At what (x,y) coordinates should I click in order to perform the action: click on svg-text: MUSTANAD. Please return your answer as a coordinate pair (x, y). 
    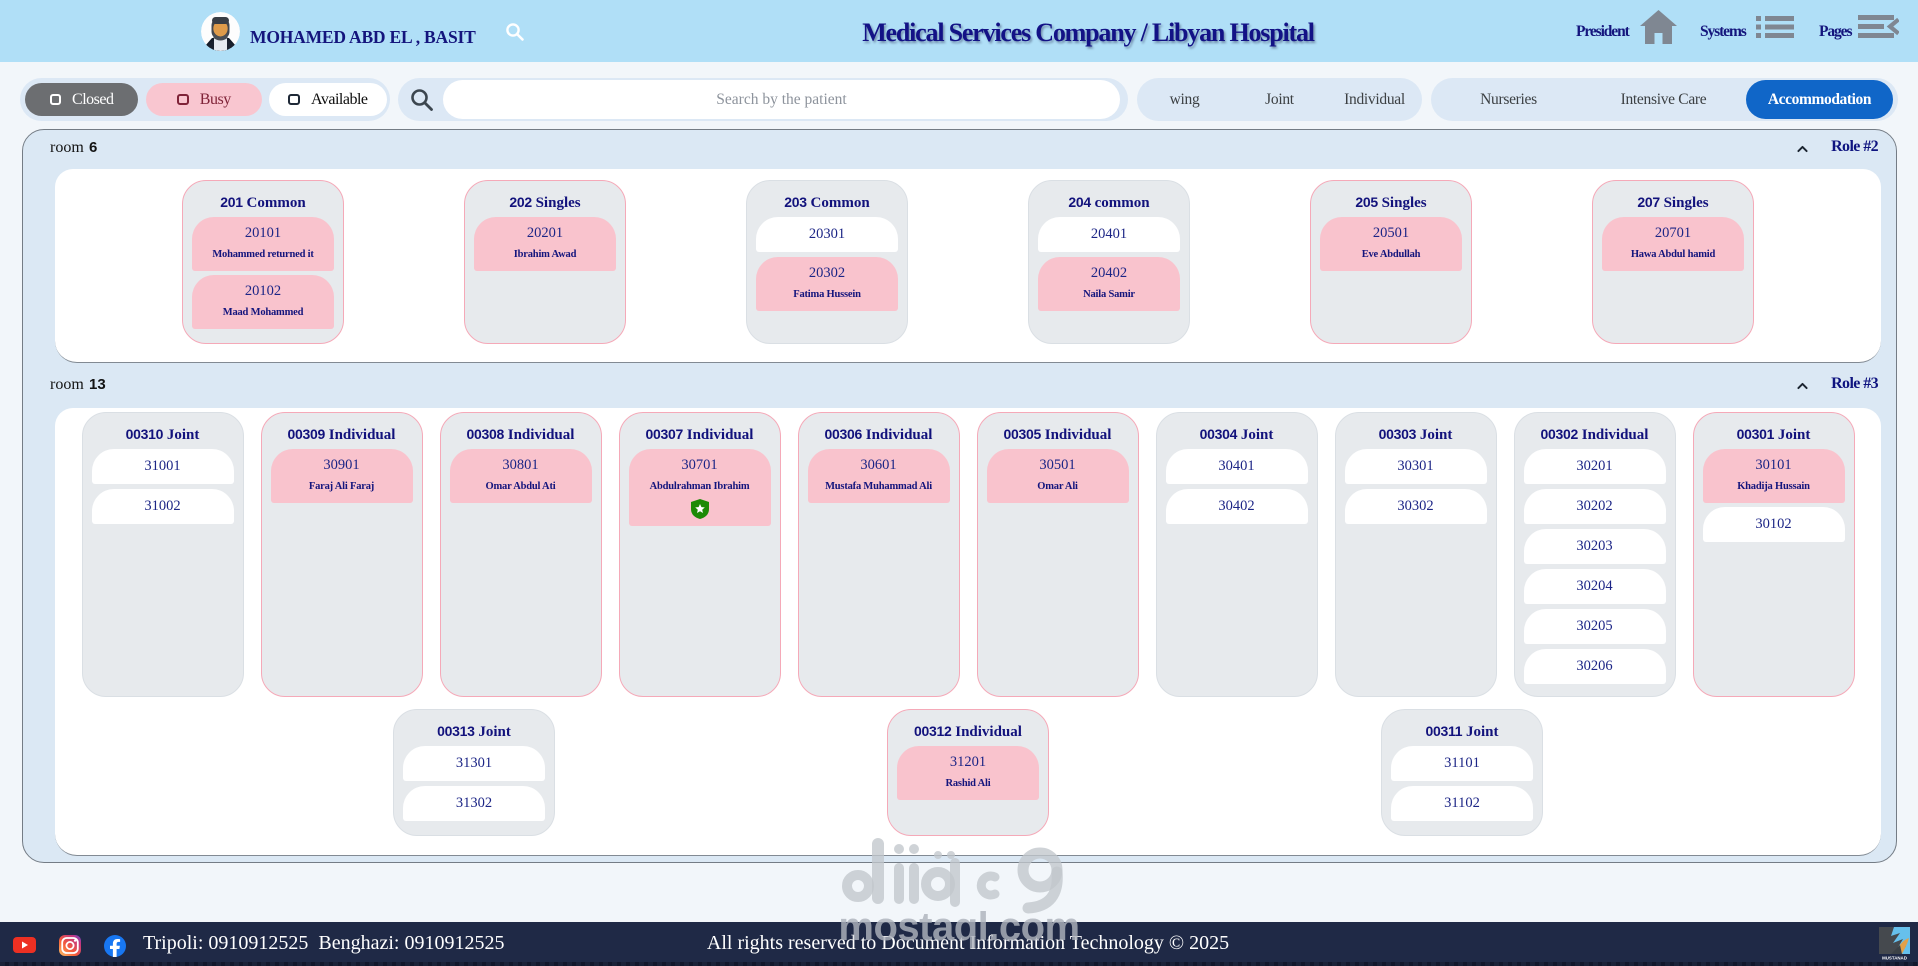
    Looking at the image, I should click on (1894, 958).